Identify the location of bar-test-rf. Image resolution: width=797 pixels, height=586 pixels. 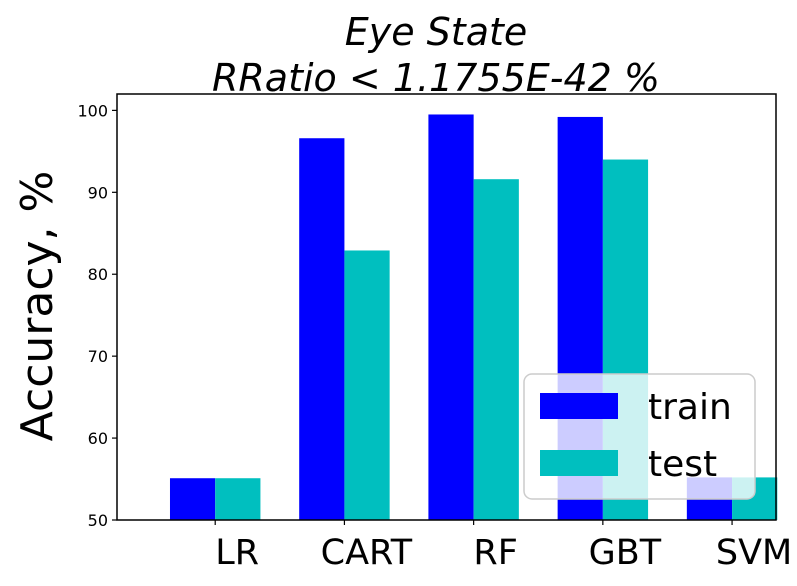
(496, 349).